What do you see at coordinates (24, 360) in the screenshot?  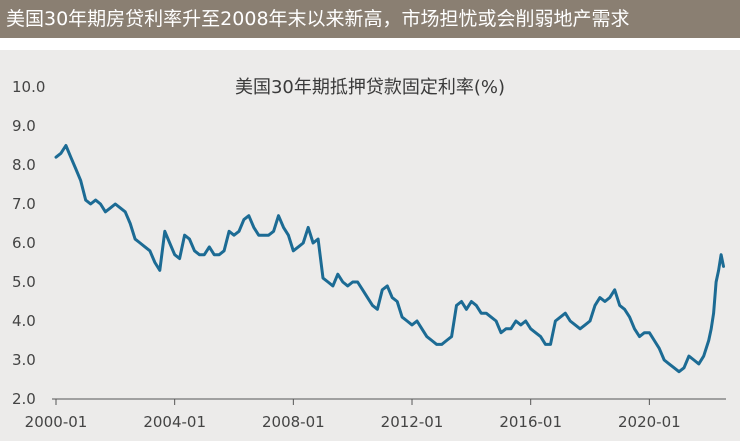 I see `y-tick-label: 3.0` at bounding box center [24, 360].